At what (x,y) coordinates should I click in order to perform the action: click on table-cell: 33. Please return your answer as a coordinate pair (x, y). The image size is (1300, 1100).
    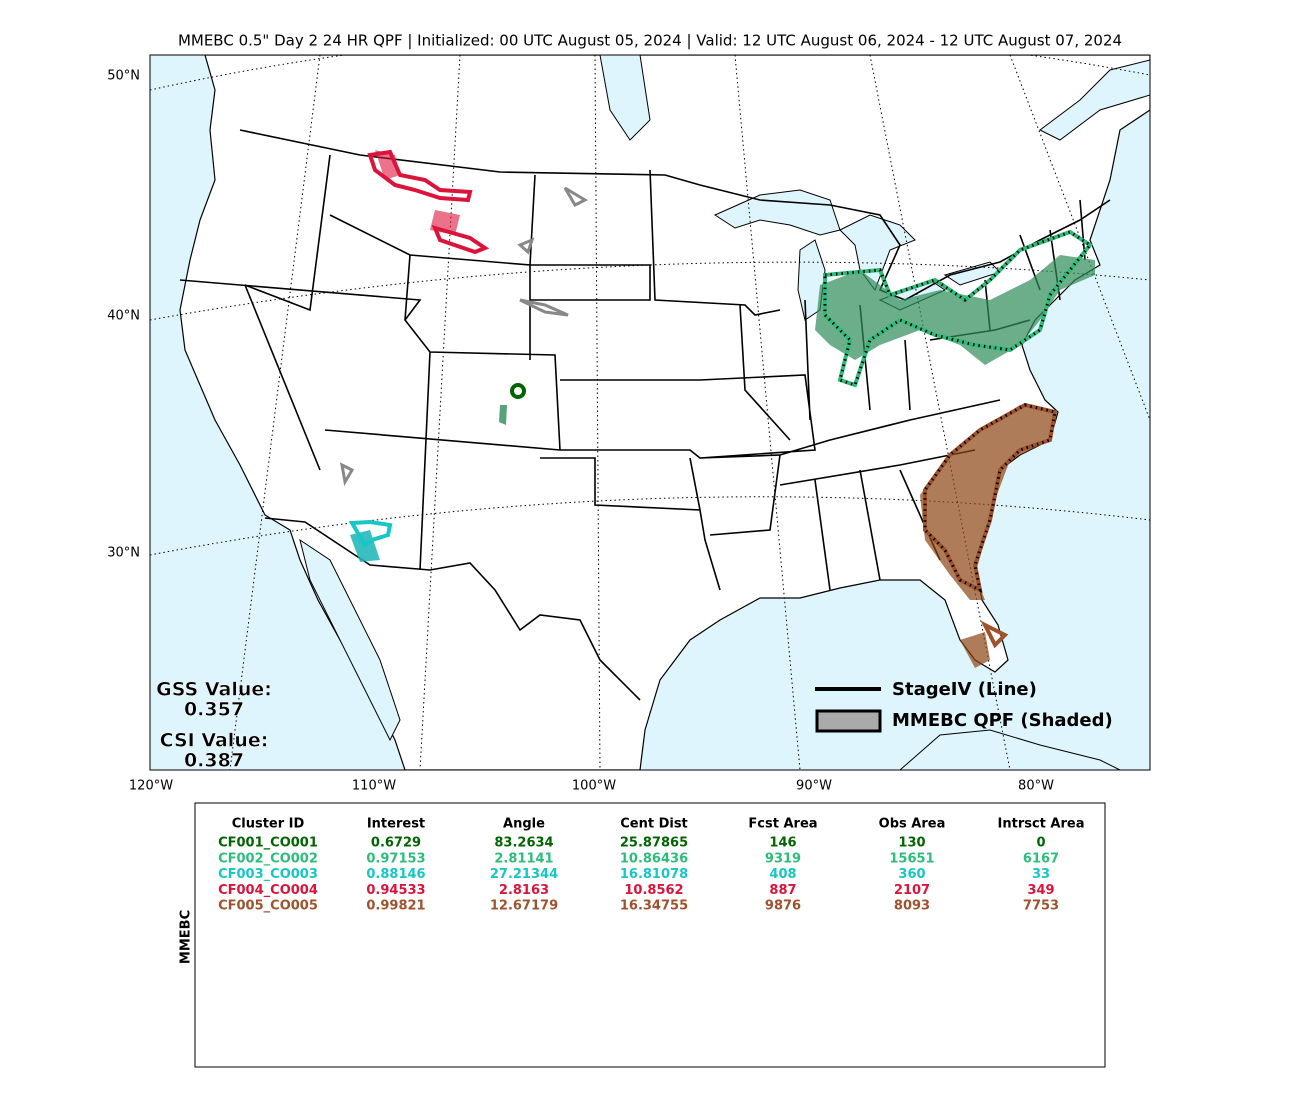
    Looking at the image, I should click on (1041, 874).